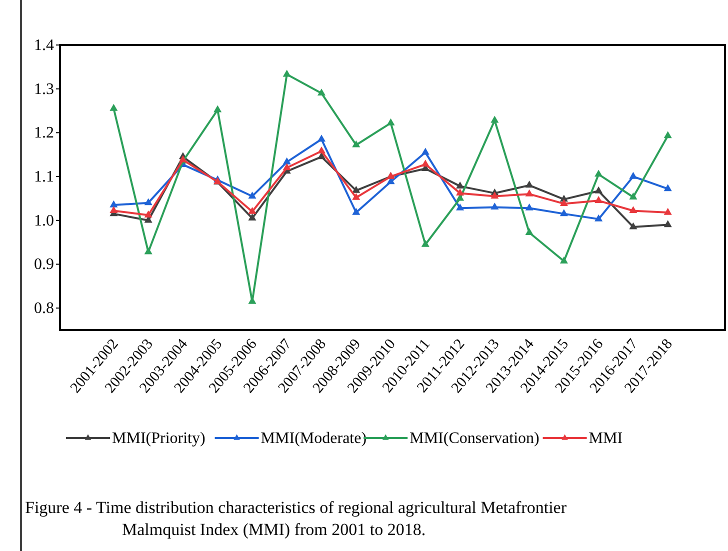 Image resolution: width=728 pixels, height=551 pixels. What do you see at coordinates (44, 309) in the screenshot?
I see `y-tick-label: 0.8` at bounding box center [44, 309].